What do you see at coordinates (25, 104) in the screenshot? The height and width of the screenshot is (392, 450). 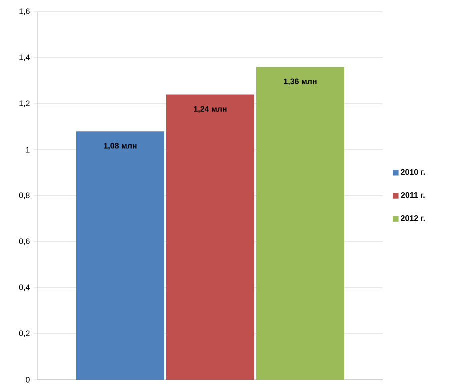 I see `y-tick-label: 1,2` at bounding box center [25, 104].